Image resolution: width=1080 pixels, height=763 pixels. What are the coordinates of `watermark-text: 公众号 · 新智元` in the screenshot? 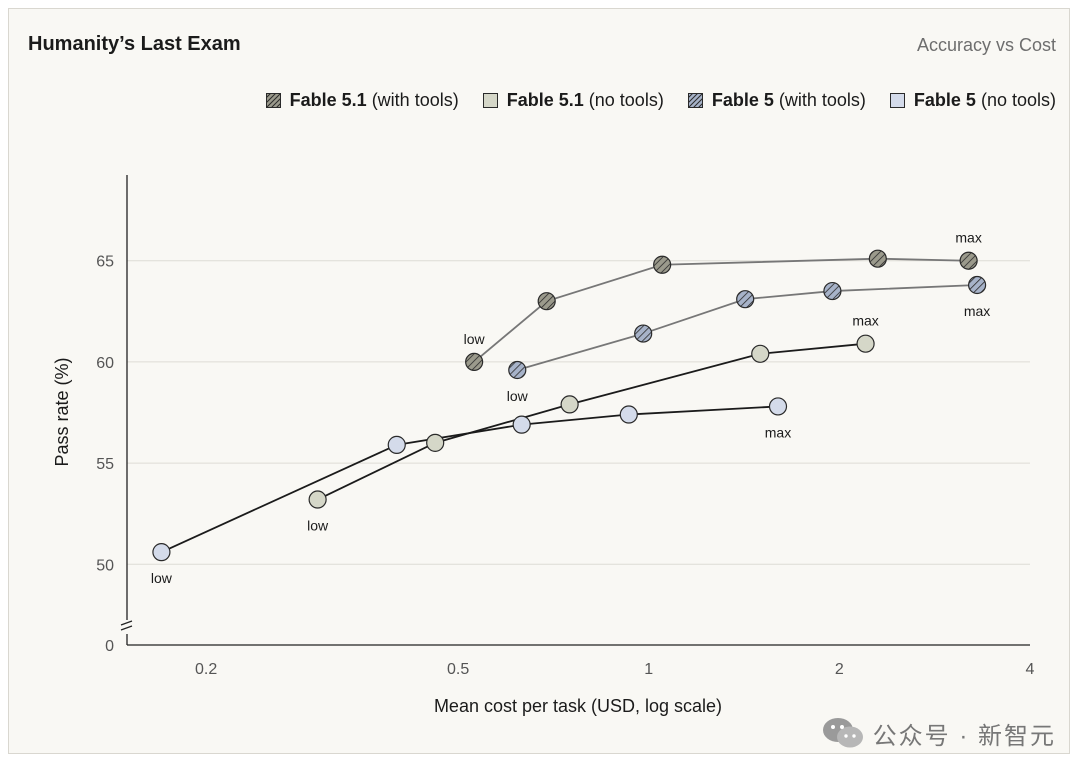 It's located at (964, 736).